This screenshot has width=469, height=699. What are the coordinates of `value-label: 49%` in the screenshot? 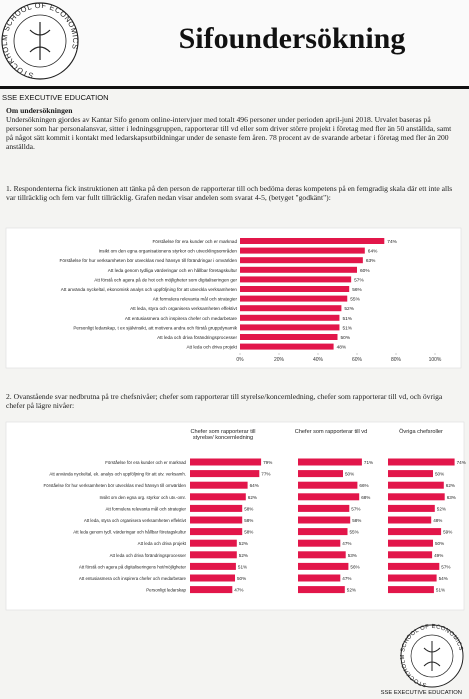 It's located at (438, 555).